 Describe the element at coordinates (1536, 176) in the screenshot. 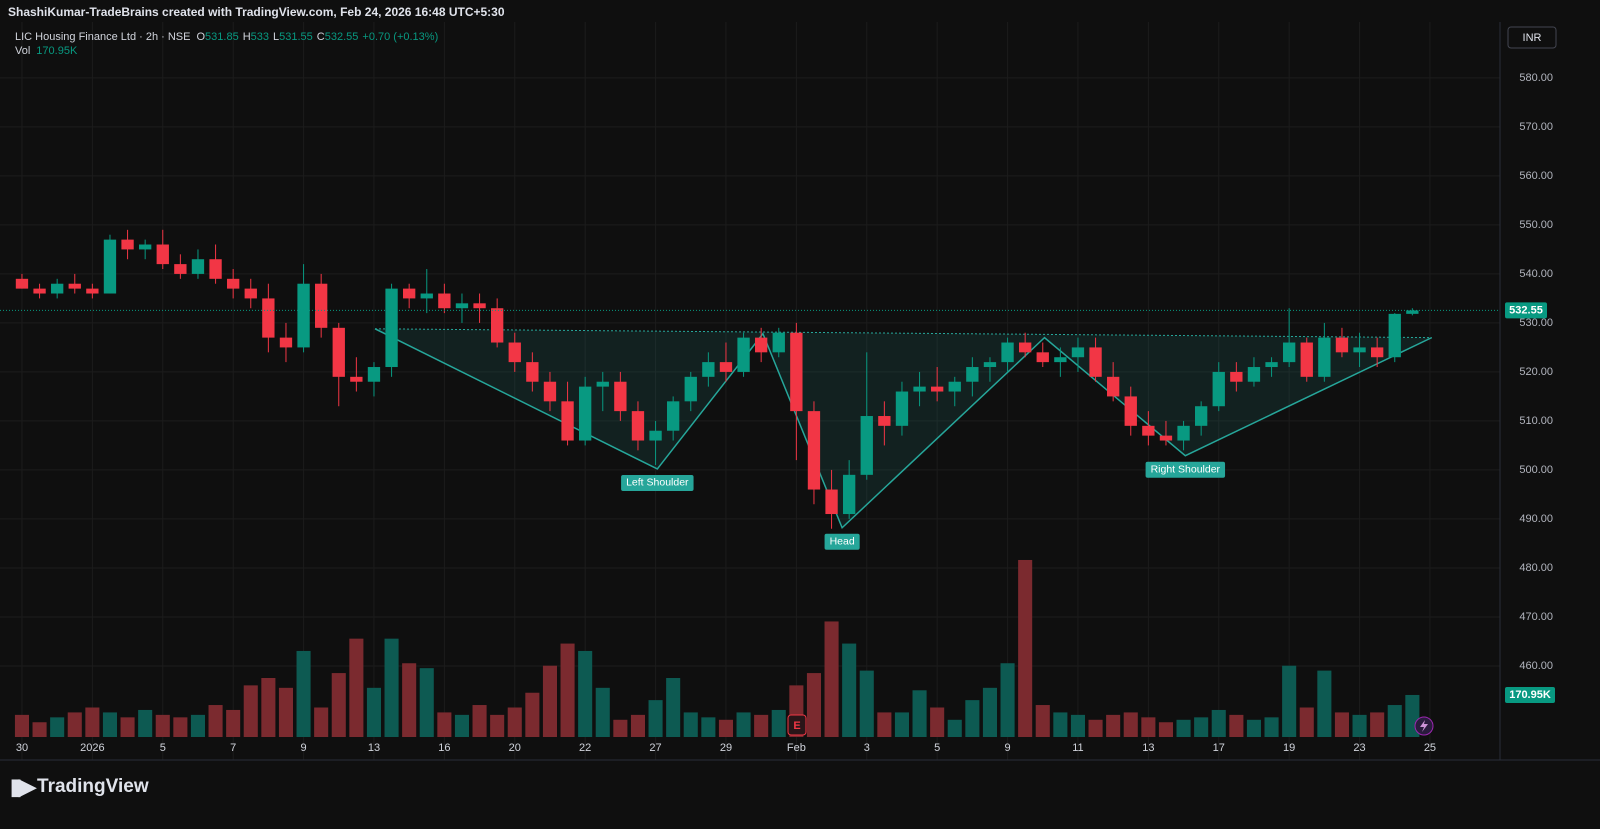

I see `y-tick-label: 560.00` at that location.